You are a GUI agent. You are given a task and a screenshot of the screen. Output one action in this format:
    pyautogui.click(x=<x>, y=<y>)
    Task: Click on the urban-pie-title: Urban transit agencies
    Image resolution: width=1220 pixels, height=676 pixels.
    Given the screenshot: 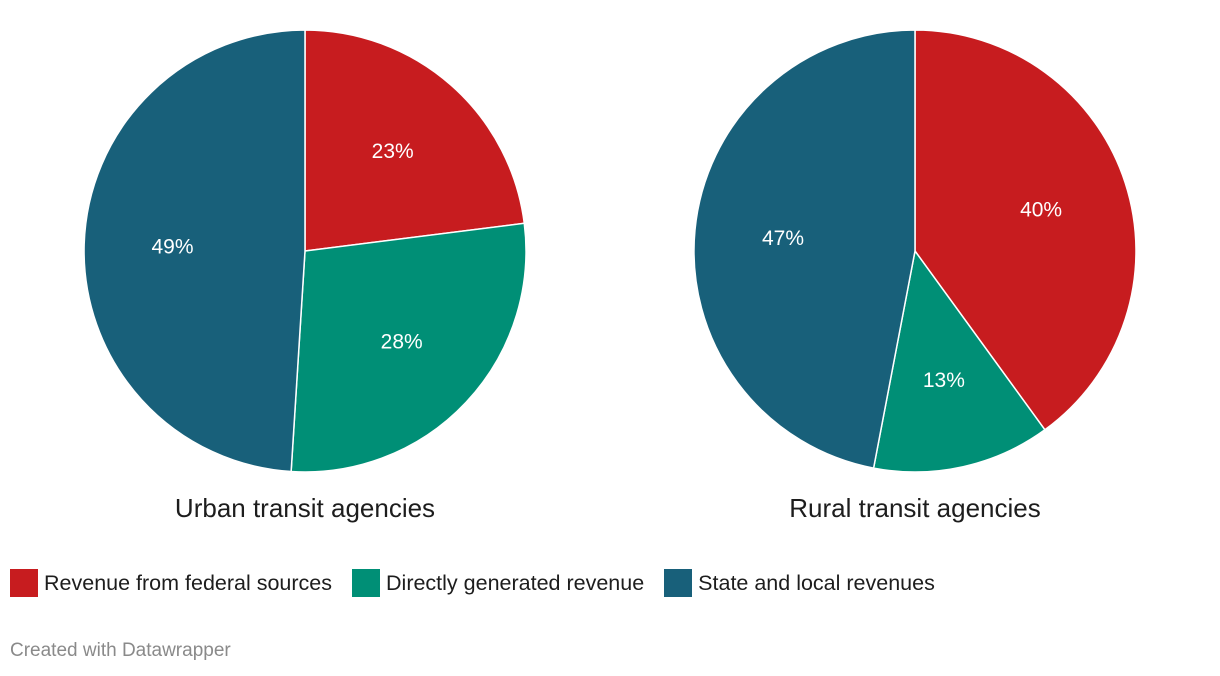 What is the action you would take?
    pyautogui.click(x=305, y=508)
    